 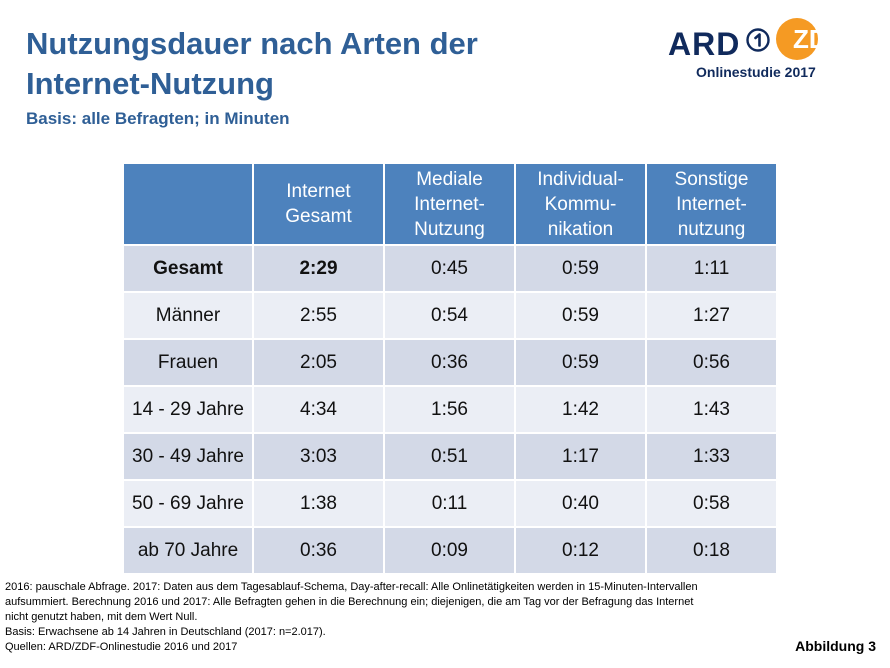 What do you see at coordinates (711, 503) in the screenshot?
I see `table-cell: 0:58` at bounding box center [711, 503].